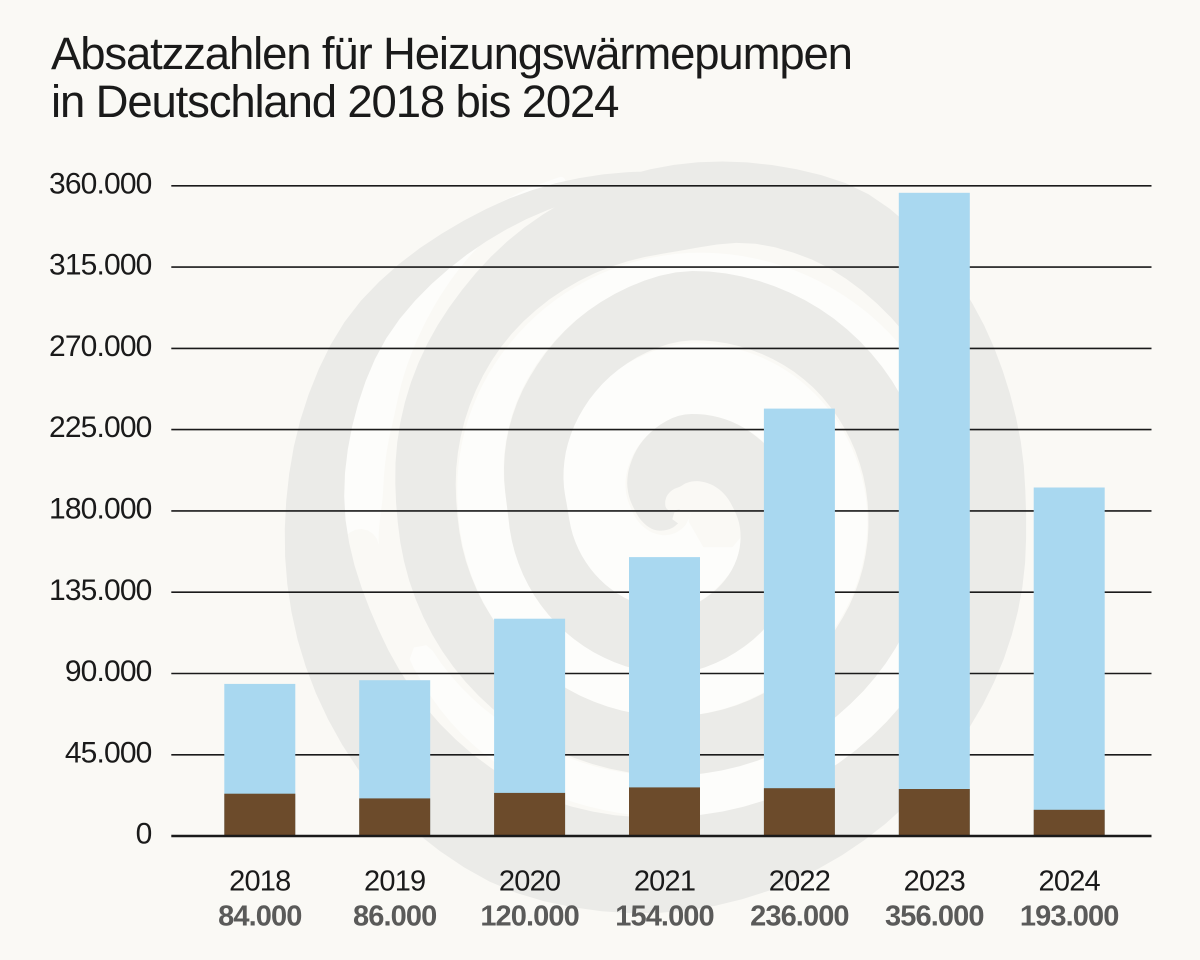 The image size is (1200, 960). I want to click on svg-text:Absatzzahlen für Heizungswärme: Absatzzahlen für Heizungswärmepumpen, so click(451, 53).